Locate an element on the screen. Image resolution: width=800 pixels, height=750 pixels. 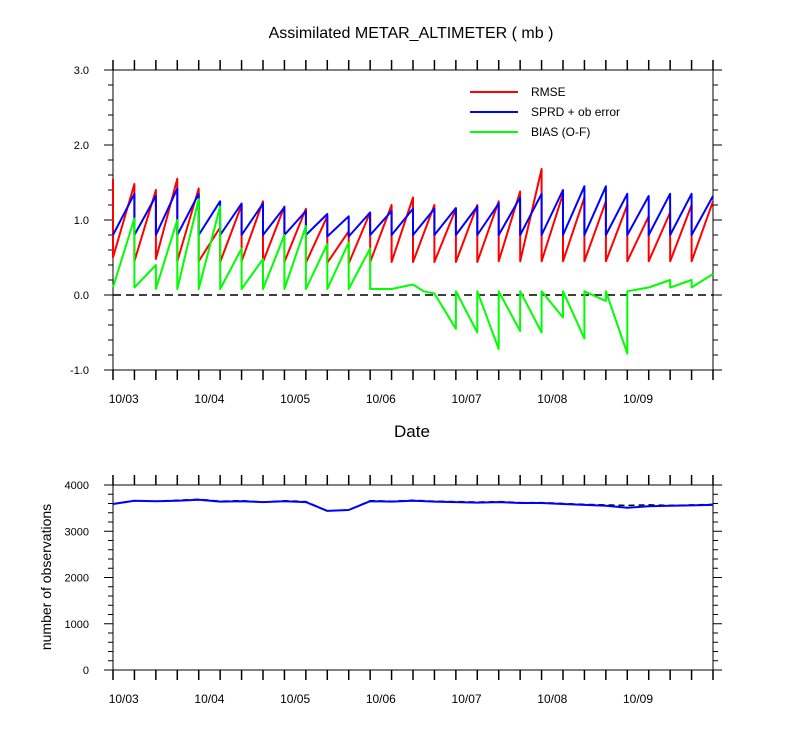
y-tick-label: 2.0 is located at coordinates (81, 146).